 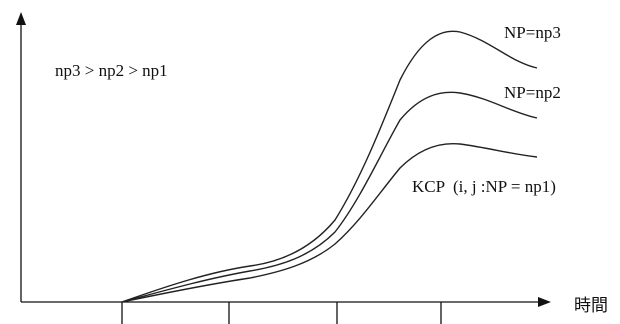 I want to click on series-label-np2: NP=np2, so click(x=532, y=92).